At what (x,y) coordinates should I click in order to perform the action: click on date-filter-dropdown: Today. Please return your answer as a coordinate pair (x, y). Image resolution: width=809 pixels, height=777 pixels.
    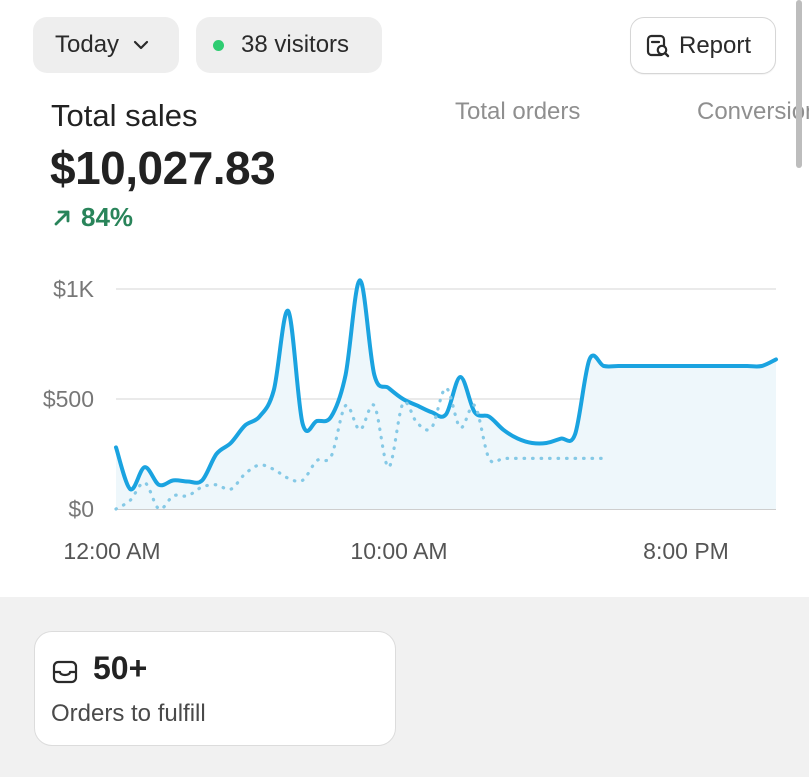
    Looking at the image, I should click on (106, 45).